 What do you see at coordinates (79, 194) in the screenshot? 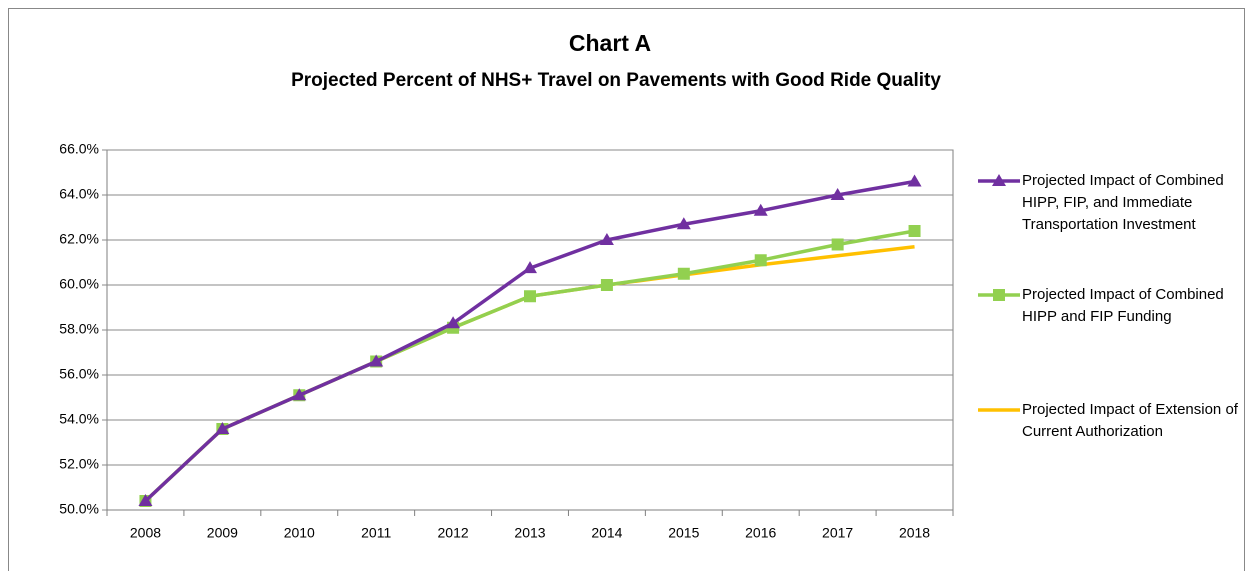
I see `y-tick-label: 64.0%` at bounding box center [79, 194].